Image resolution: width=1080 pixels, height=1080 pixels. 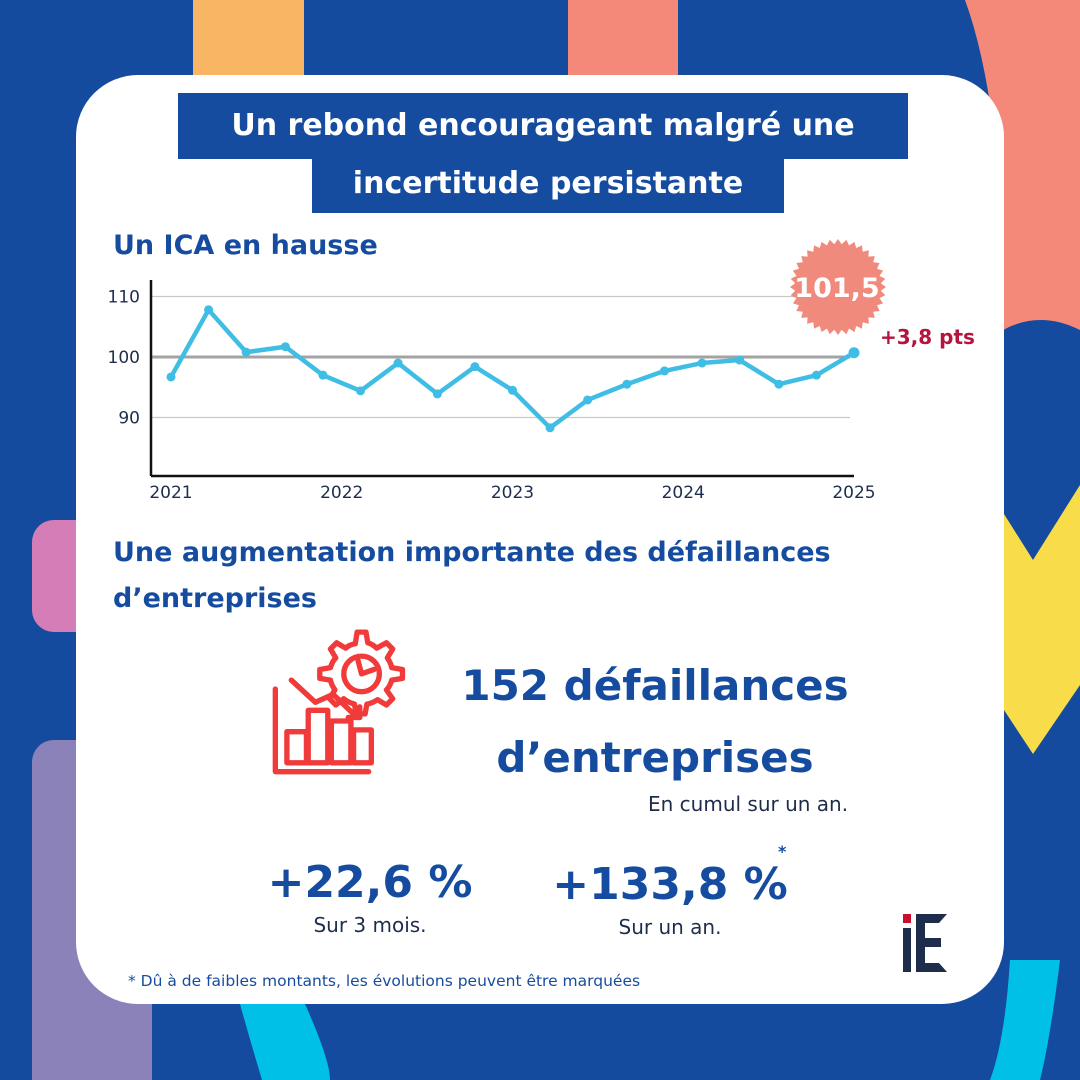 What do you see at coordinates (124, 298) in the screenshot?
I see `y-tick-label: 110` at bounding box center [124, 298].